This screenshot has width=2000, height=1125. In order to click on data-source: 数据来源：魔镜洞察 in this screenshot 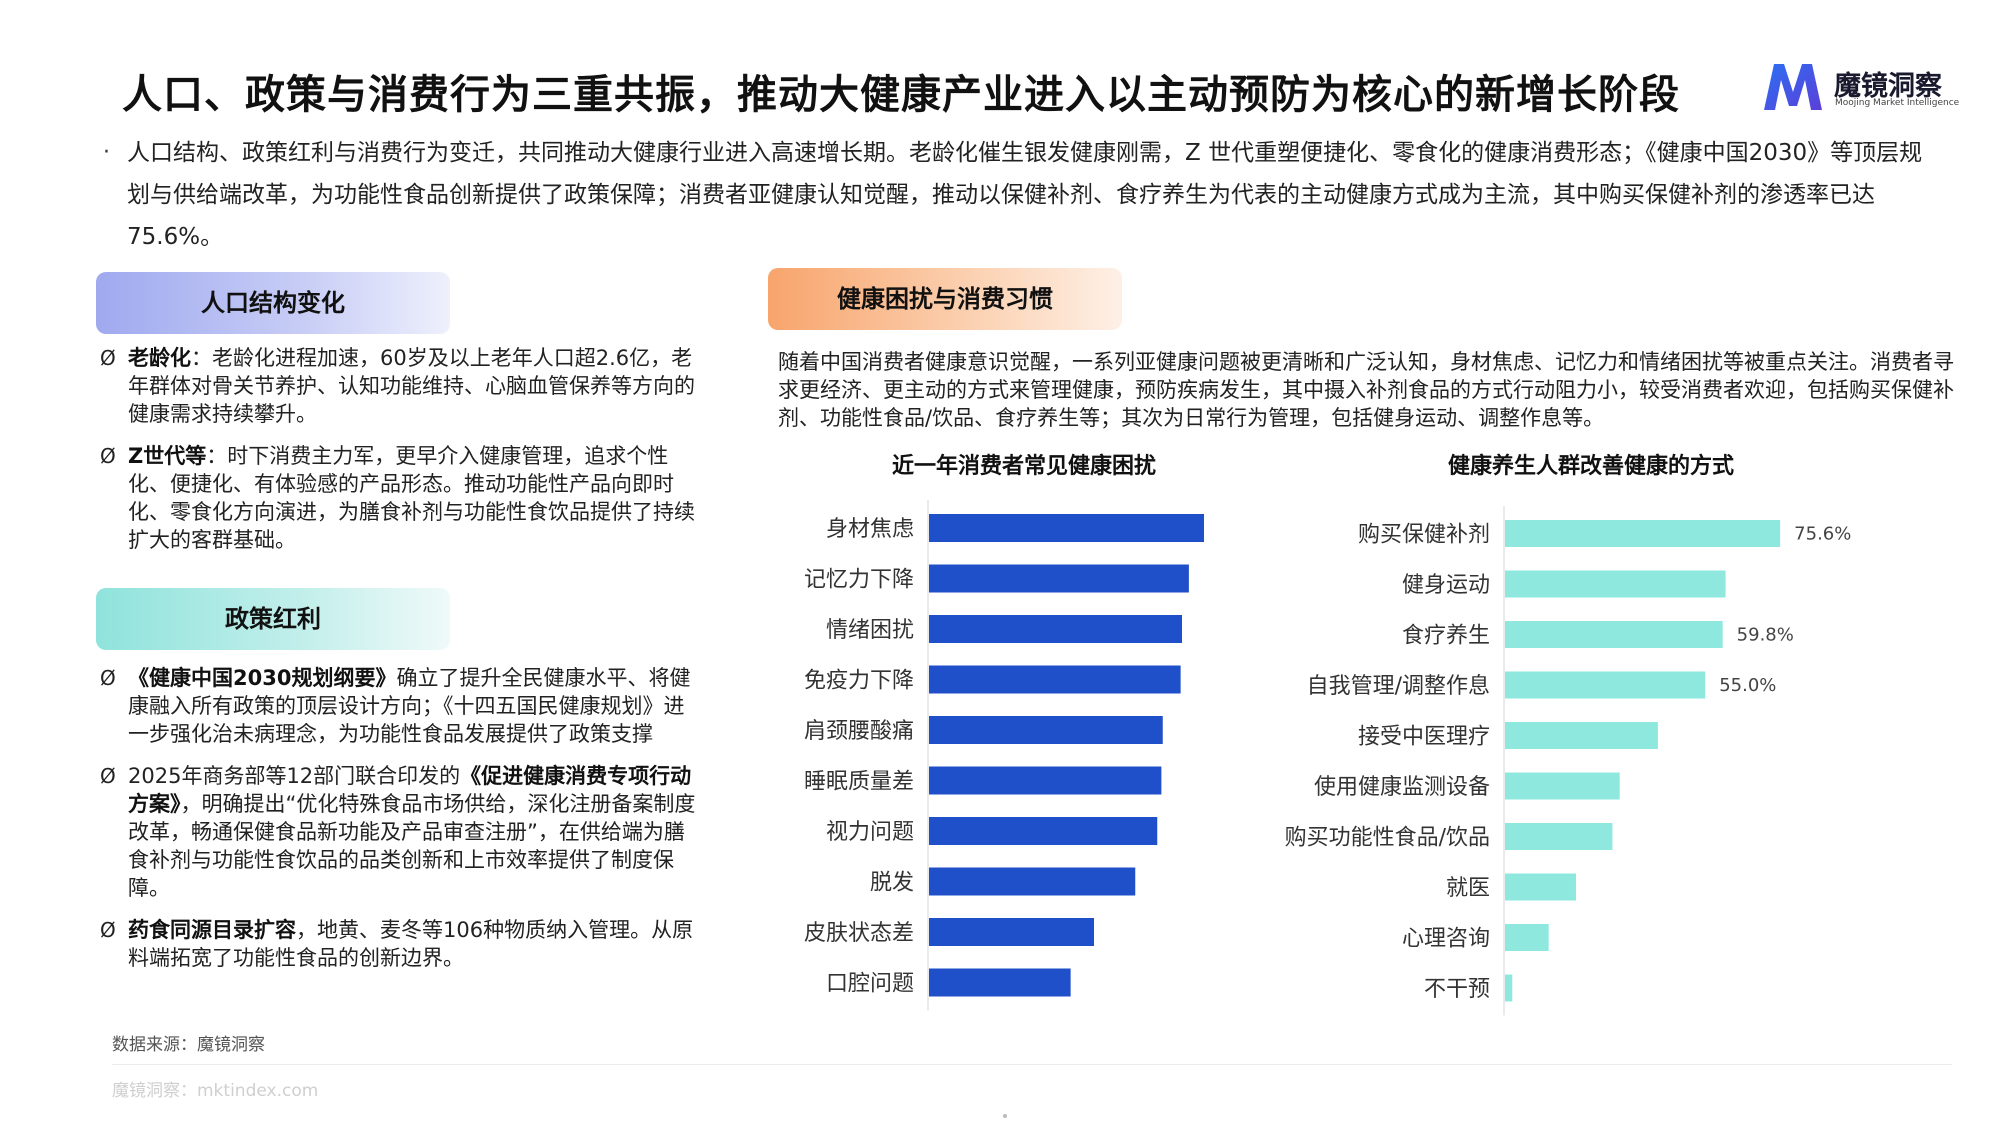, I will do `click(188, 1045)`.